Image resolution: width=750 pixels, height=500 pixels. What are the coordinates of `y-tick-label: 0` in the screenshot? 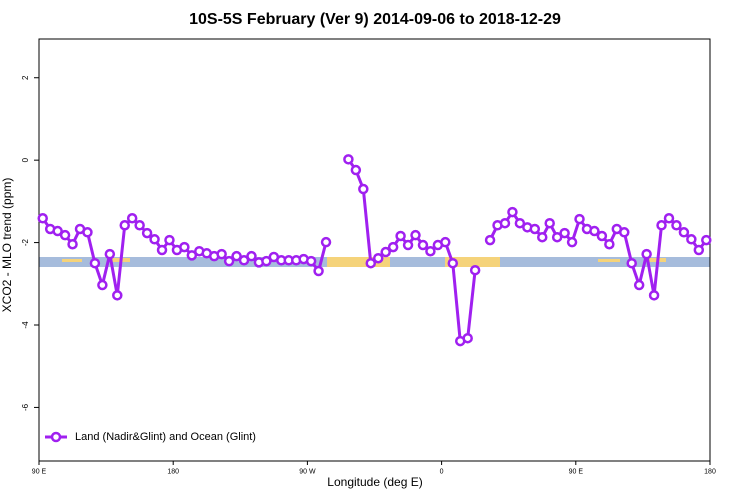 It's located at (25, 159).